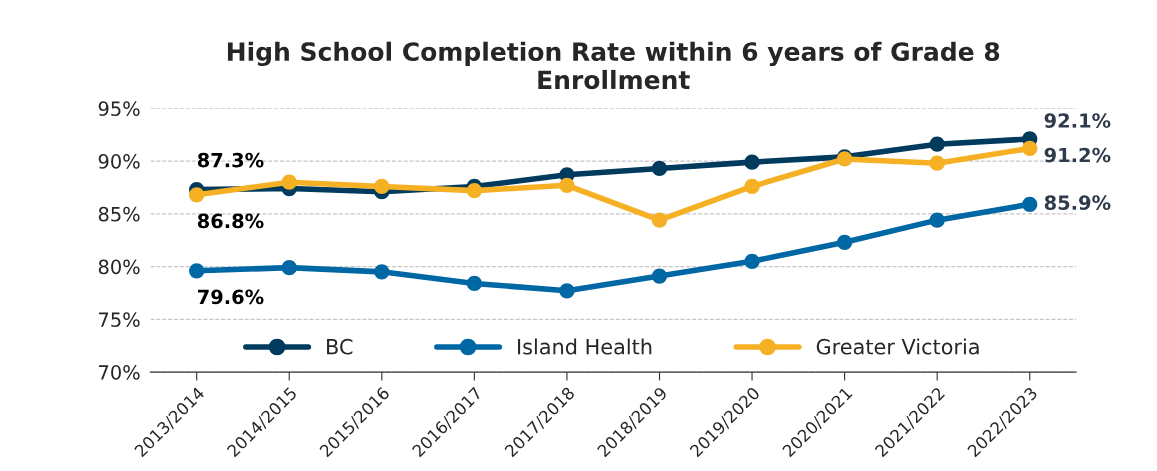 The width and height of the screenshot is (1157, 471). Describe the element at coordinates (119, 372) in the screenshot. I see `y-tick-label: 70%` at that location.